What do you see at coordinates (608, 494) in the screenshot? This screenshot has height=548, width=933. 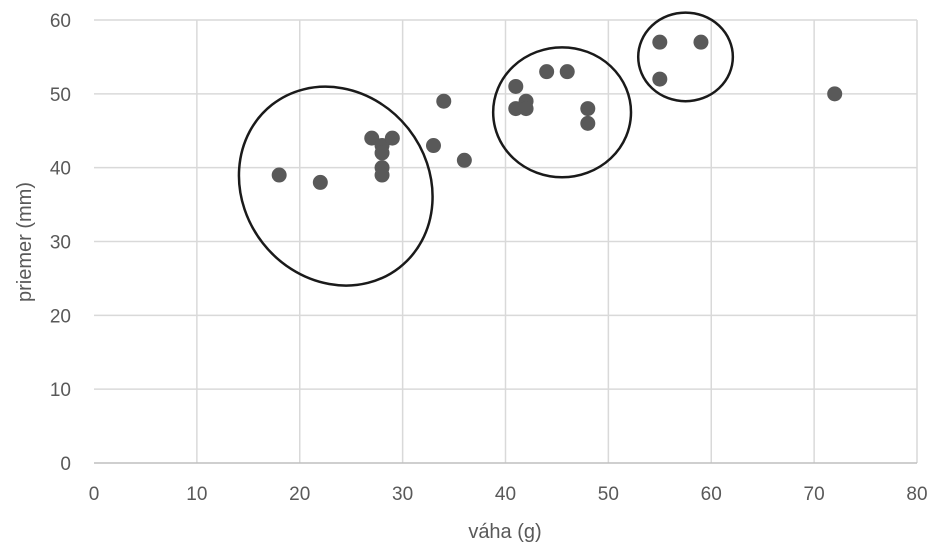 I see `x-tick-label: 50` at bounding box center [608, 494].